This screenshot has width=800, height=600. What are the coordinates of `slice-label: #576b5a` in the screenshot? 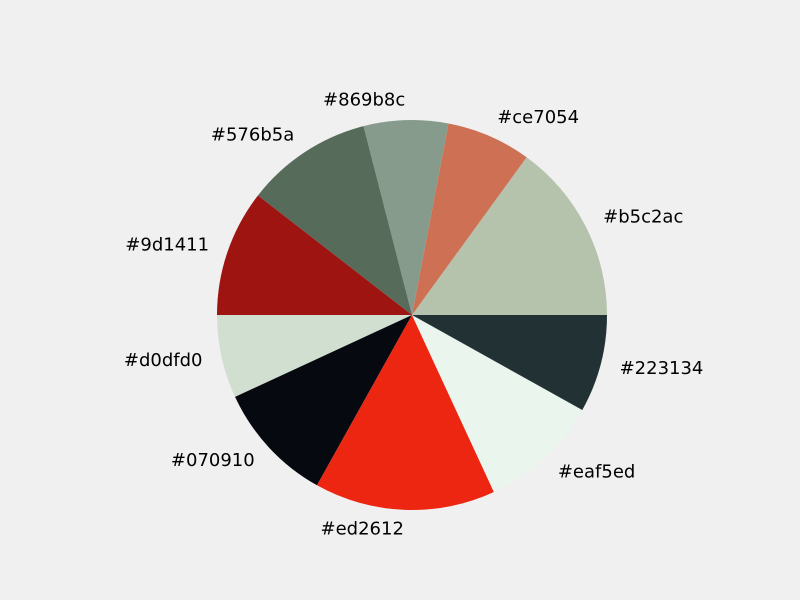 It's located at (252, 135).